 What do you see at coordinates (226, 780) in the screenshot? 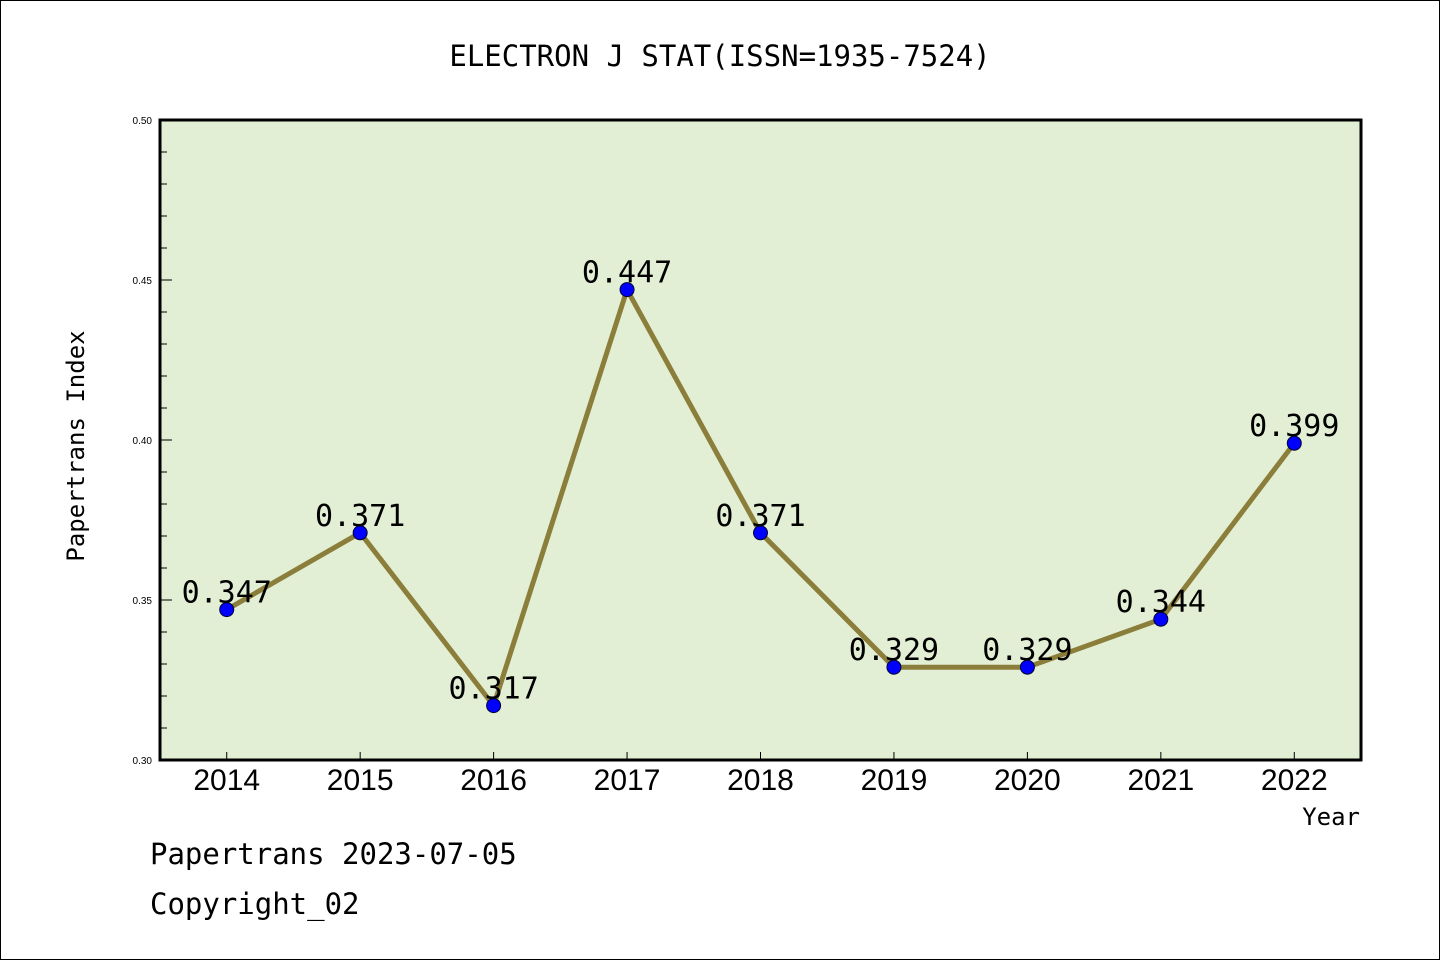
I see `x-tick-label: 2014` at bounding box center [226, 780].